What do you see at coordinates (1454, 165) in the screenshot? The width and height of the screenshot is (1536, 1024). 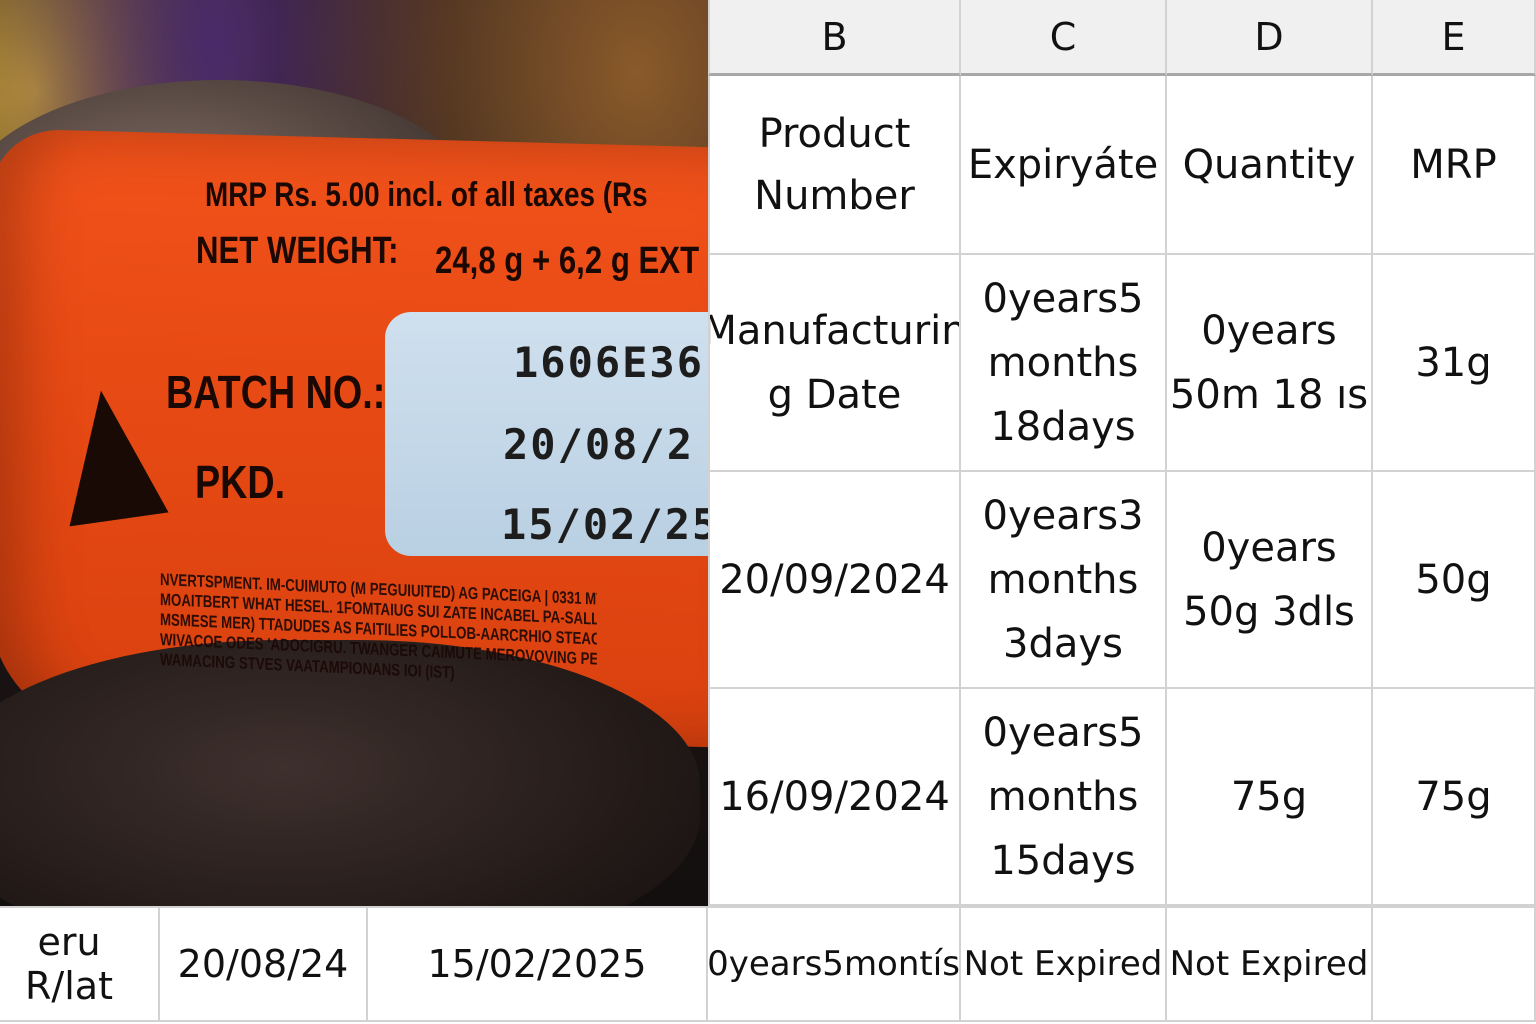 I see `cell-header-mrp: MRP` at bounding box center [1454, 165].